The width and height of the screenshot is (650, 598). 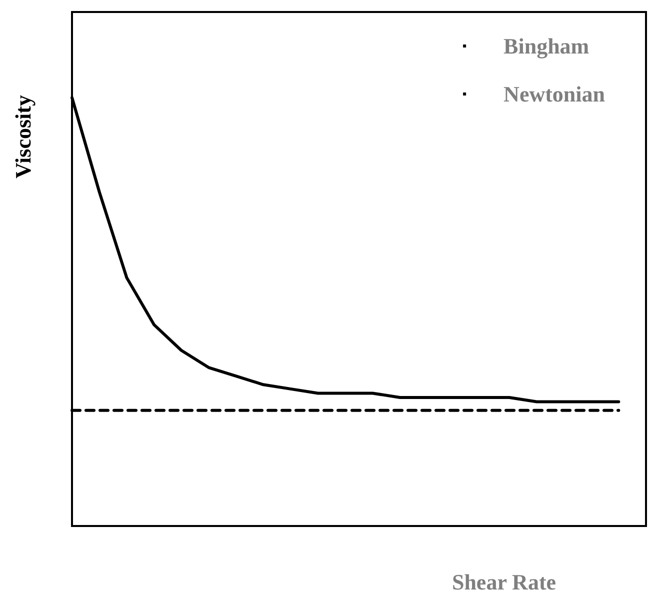 I want to click on legend-label: Bingham, so click(x=547, y=46).